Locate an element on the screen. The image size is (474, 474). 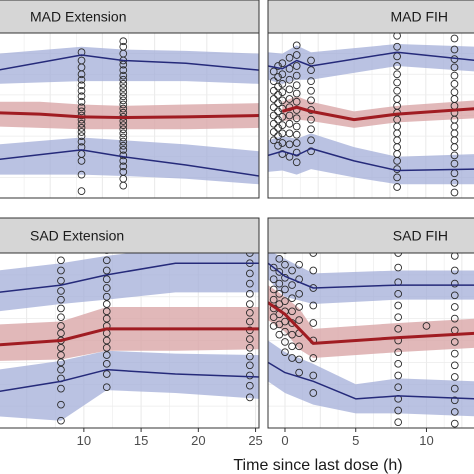
x-tick-label: 20 is located at coordinates (198, 440).